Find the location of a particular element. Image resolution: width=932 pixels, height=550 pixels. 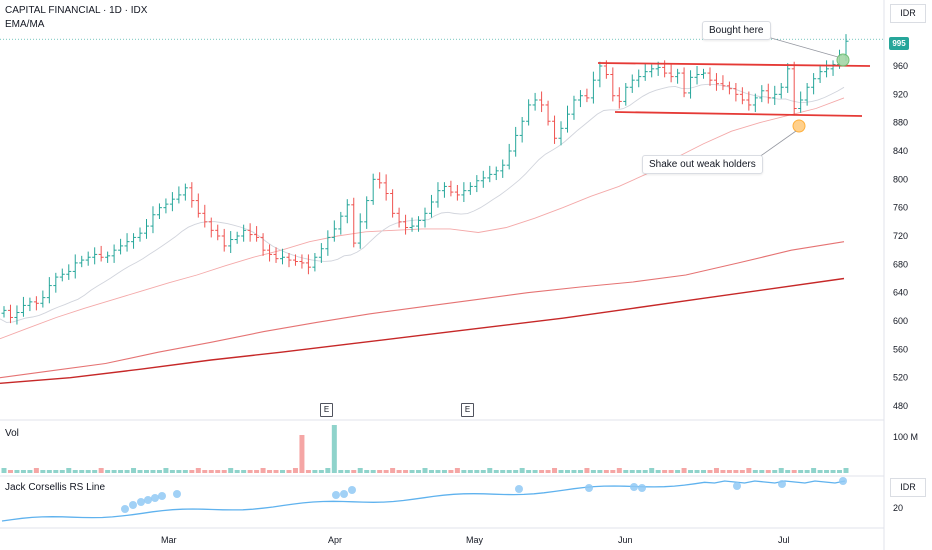

y-tick-label: 760 is located at coordinates (900, 208).